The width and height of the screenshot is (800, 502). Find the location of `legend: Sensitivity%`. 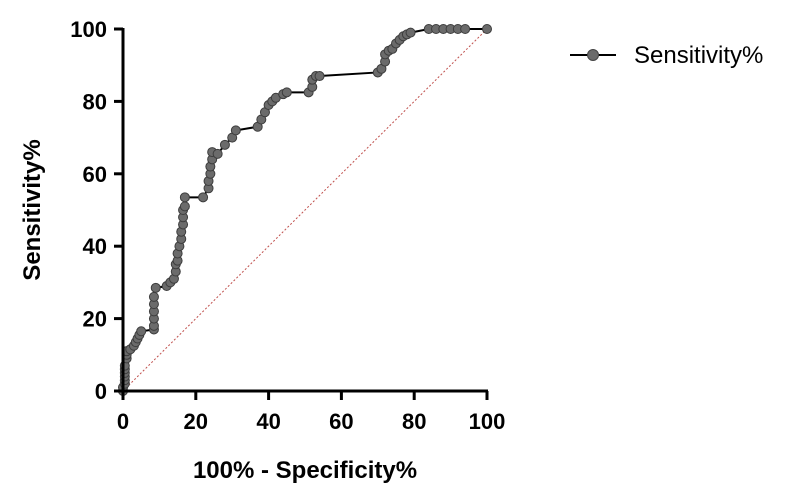

legend: Sensitivity% is located at coordinates (666, 55).